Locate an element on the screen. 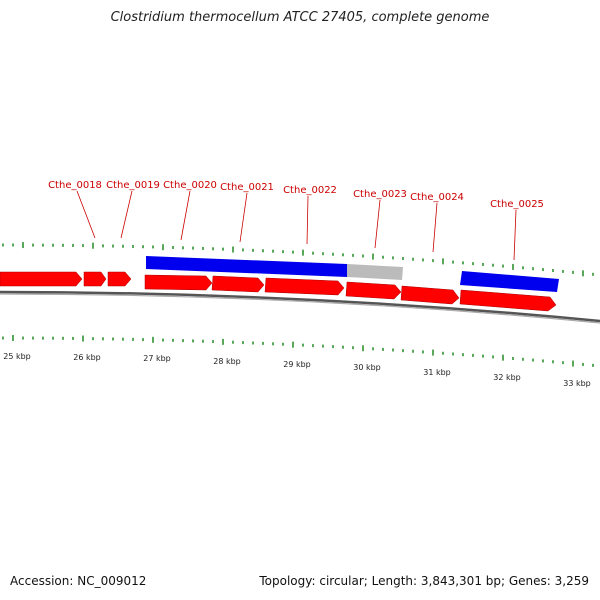 The width and height of the screenshot is (600, 600). gene-label: Cthe_0022 is located at coordinates (310, 190).